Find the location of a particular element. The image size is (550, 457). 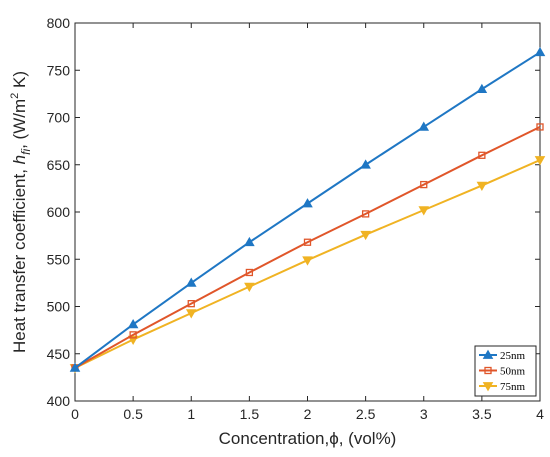

legend-marker-25nm is located at coordinates (488, 354).